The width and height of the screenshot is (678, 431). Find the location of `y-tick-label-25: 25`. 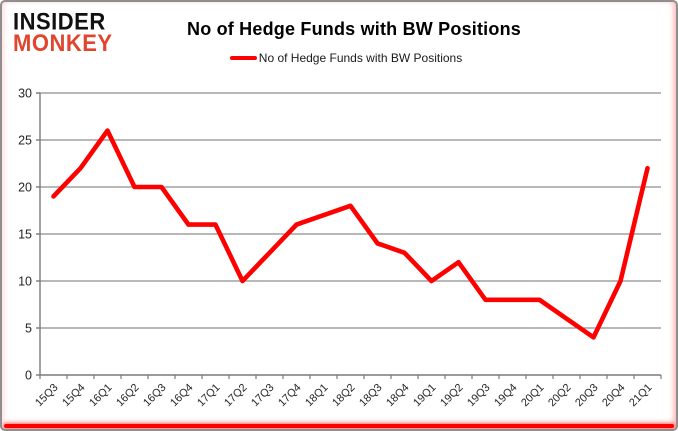

y-tick-label-25: 25 is located at coordinates (25, 141).